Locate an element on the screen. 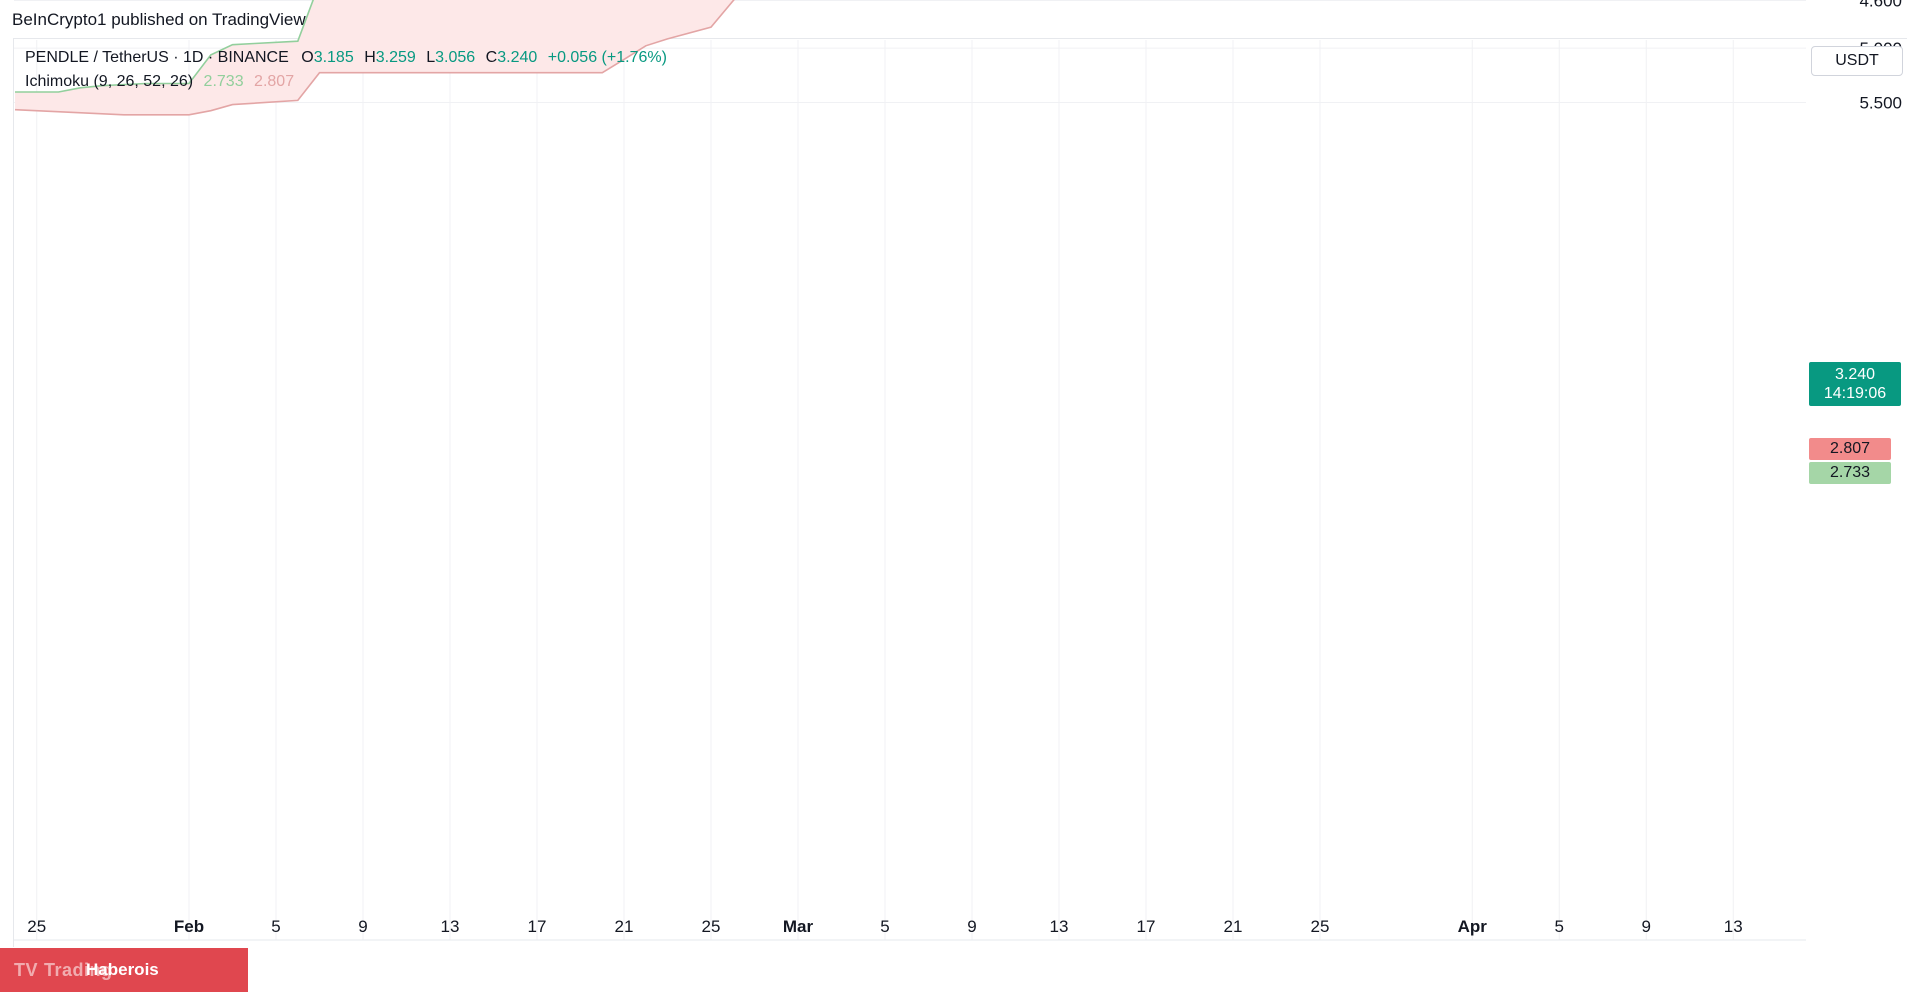 The image size is (1920, 992). low-key: L is located at coordinates (431, 57).